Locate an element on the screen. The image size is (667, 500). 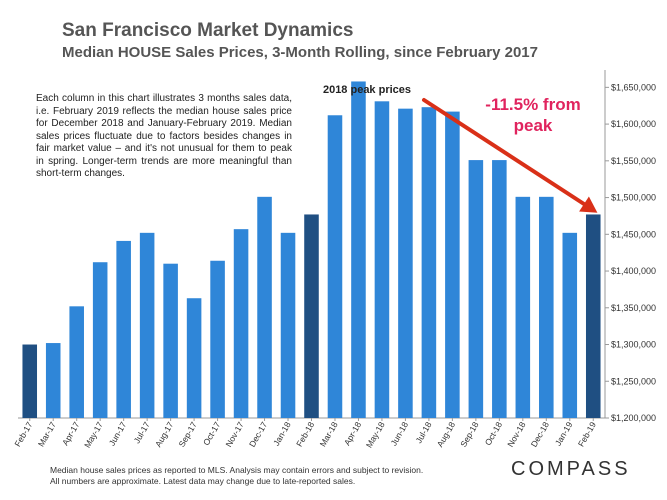
y-tick-label: $1,450,000 is located at coordinates (633, 234).